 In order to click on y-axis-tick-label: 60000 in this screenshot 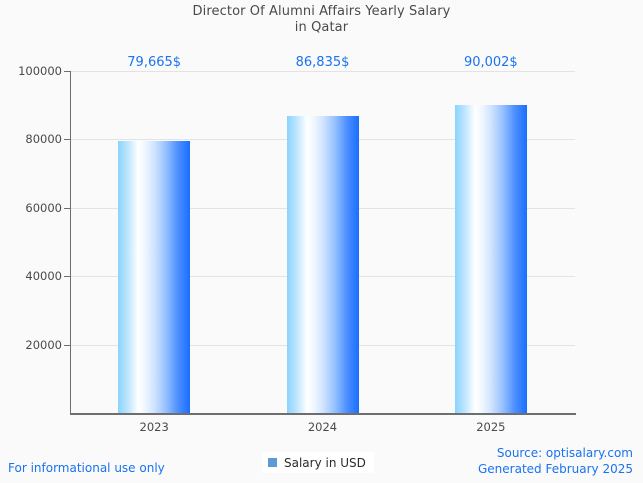, I will do `click(43, 207)`.